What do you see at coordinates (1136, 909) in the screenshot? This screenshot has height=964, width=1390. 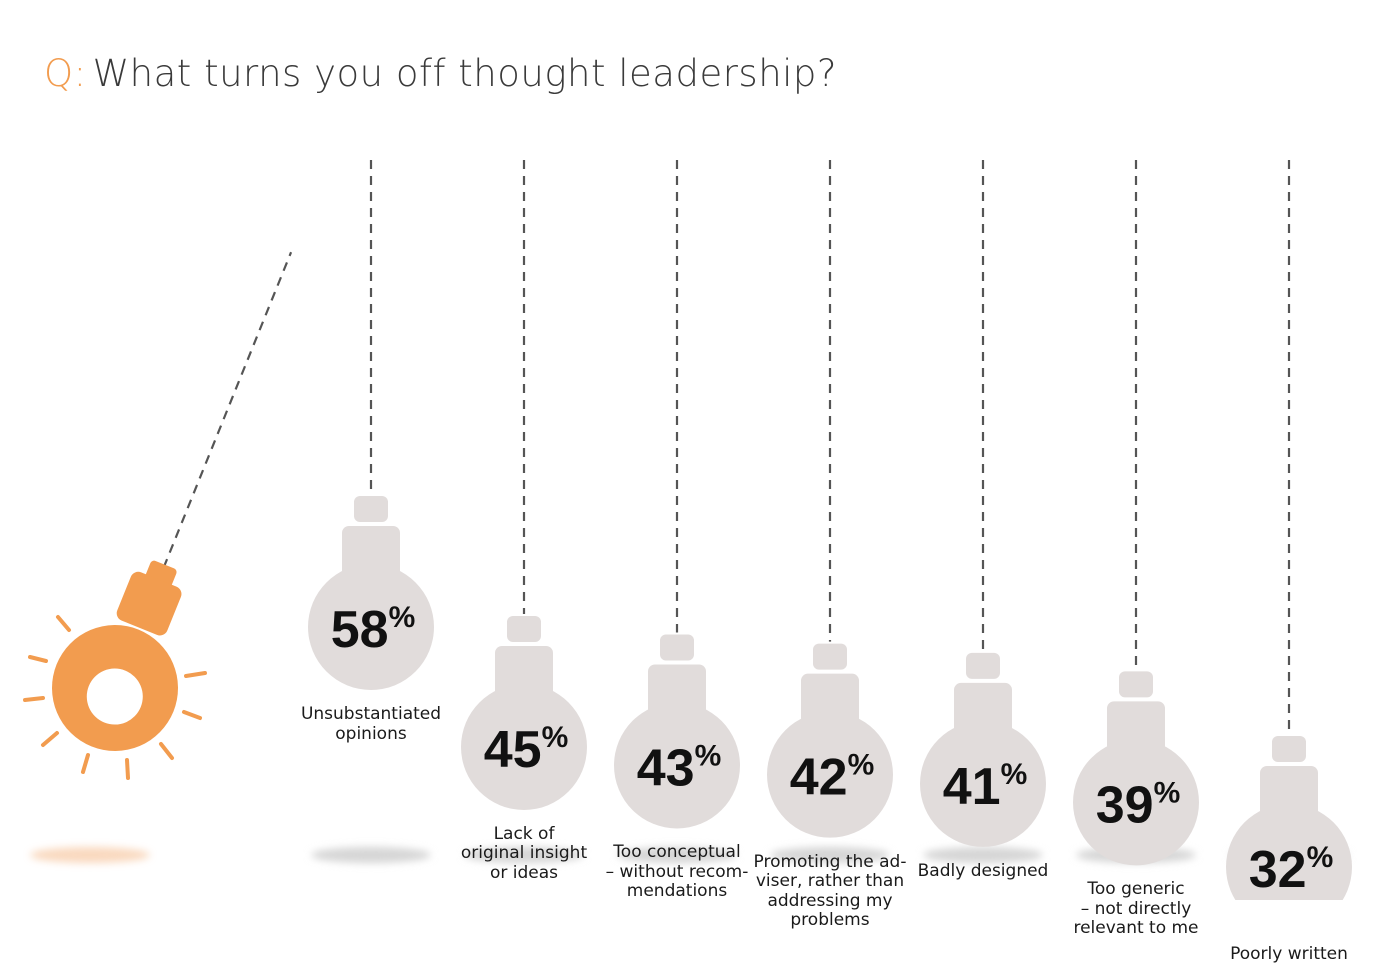 I see `category-label: Too generic – not directly relevant to me` at bounding box center [1136, 909].